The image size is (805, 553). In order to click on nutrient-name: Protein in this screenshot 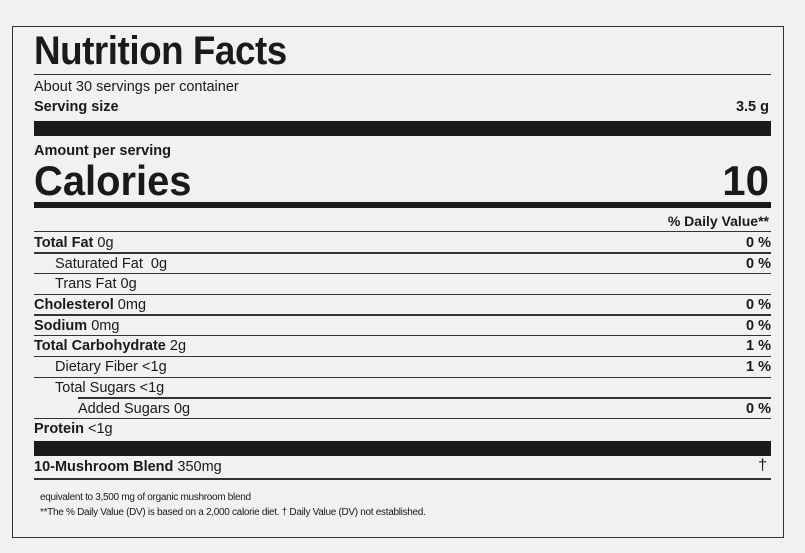, I will do `click(59, 429)`.